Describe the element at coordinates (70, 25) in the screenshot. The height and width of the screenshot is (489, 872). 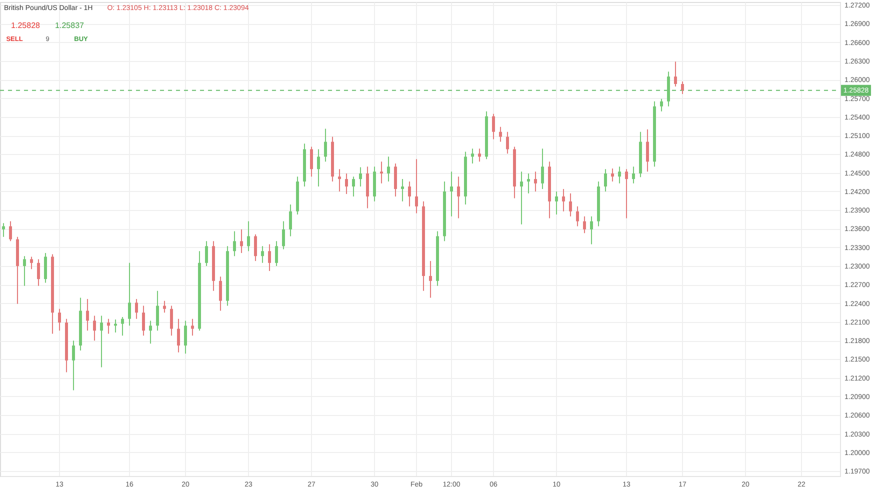
I see `annotation: 1.25837` at that location.